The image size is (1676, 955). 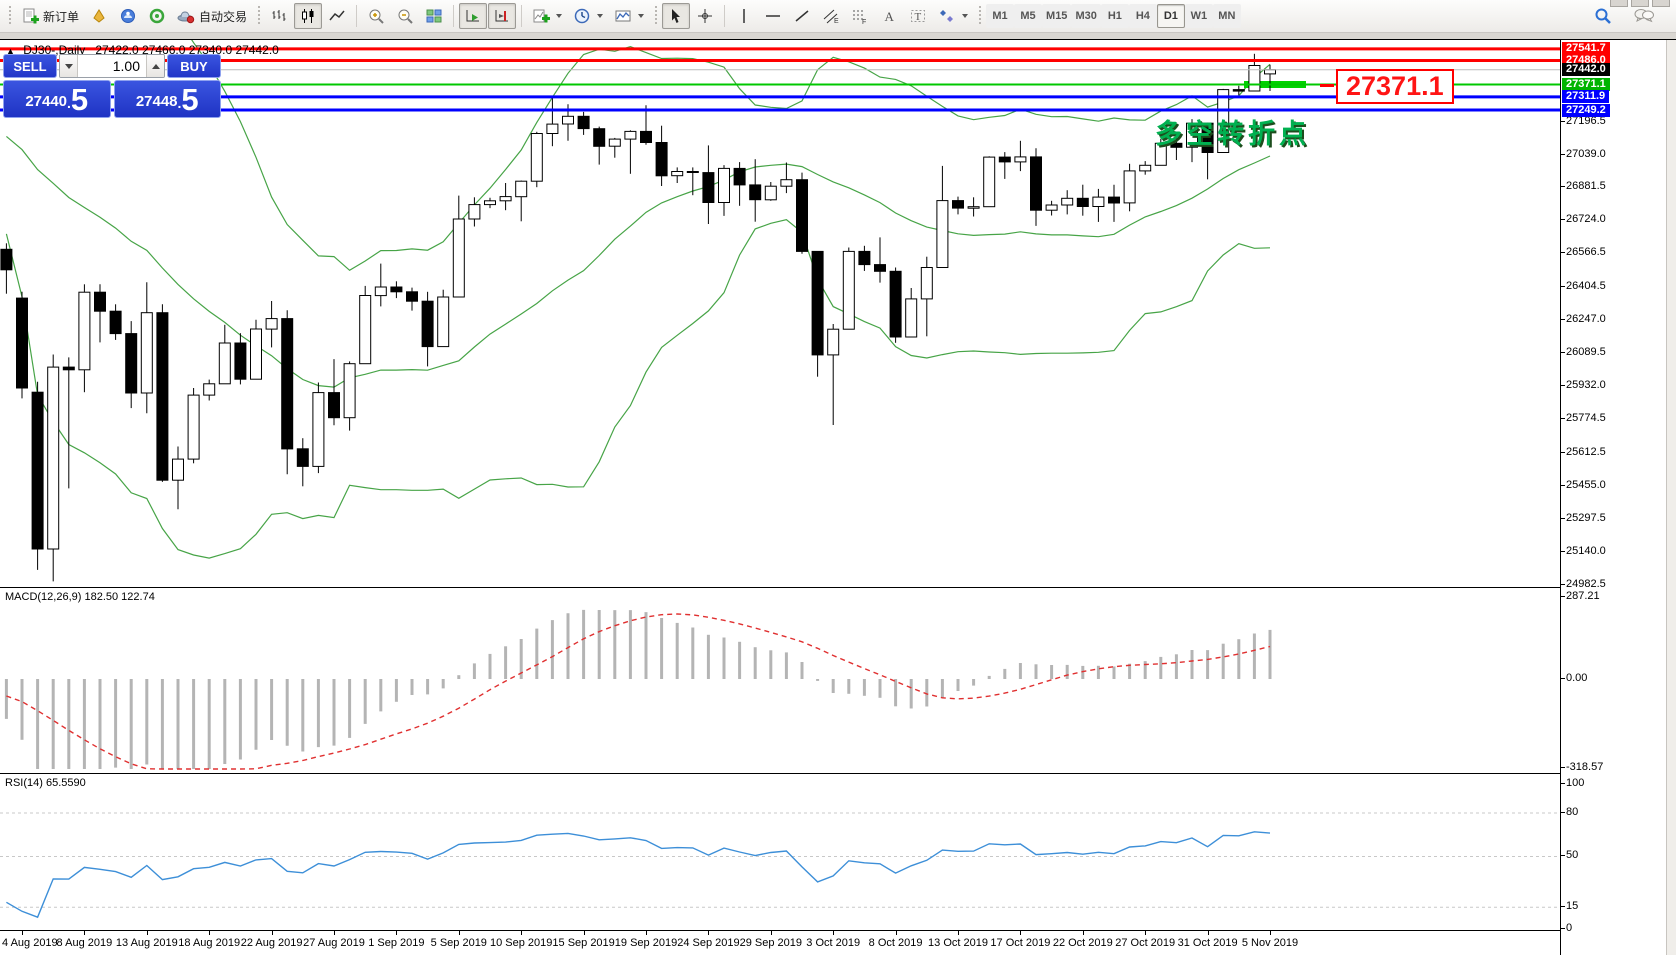 I want to click on periods-clock-icon, so click(x=582, y=16).